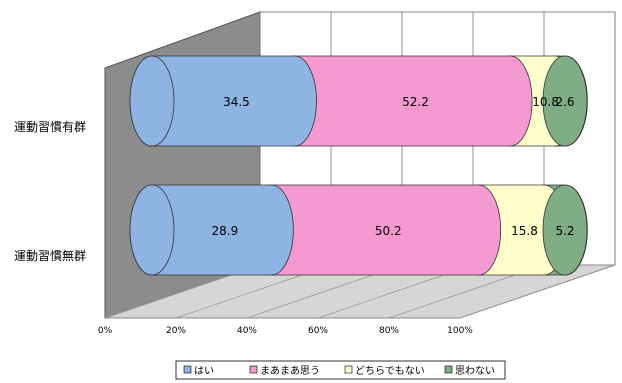 The image size is (622, 383). I want to click on category-label: 運動習慣有群, so click(50, 126).